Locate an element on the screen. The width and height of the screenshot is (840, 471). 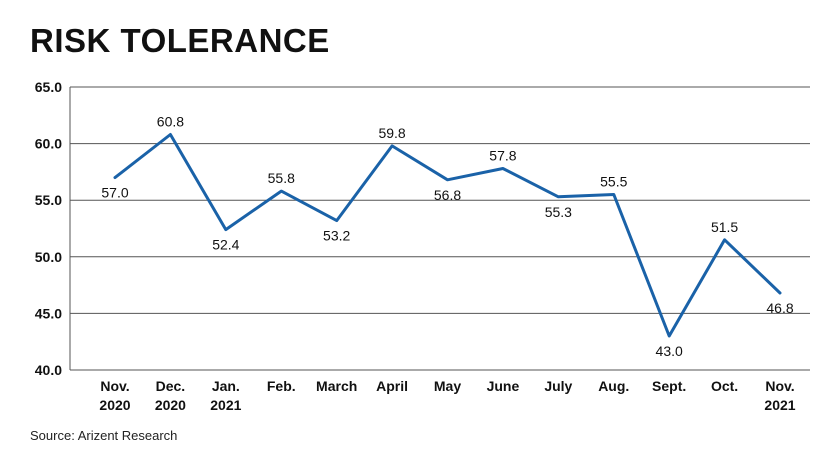
data-label: 51.5 is located at coordinates (724, 227).